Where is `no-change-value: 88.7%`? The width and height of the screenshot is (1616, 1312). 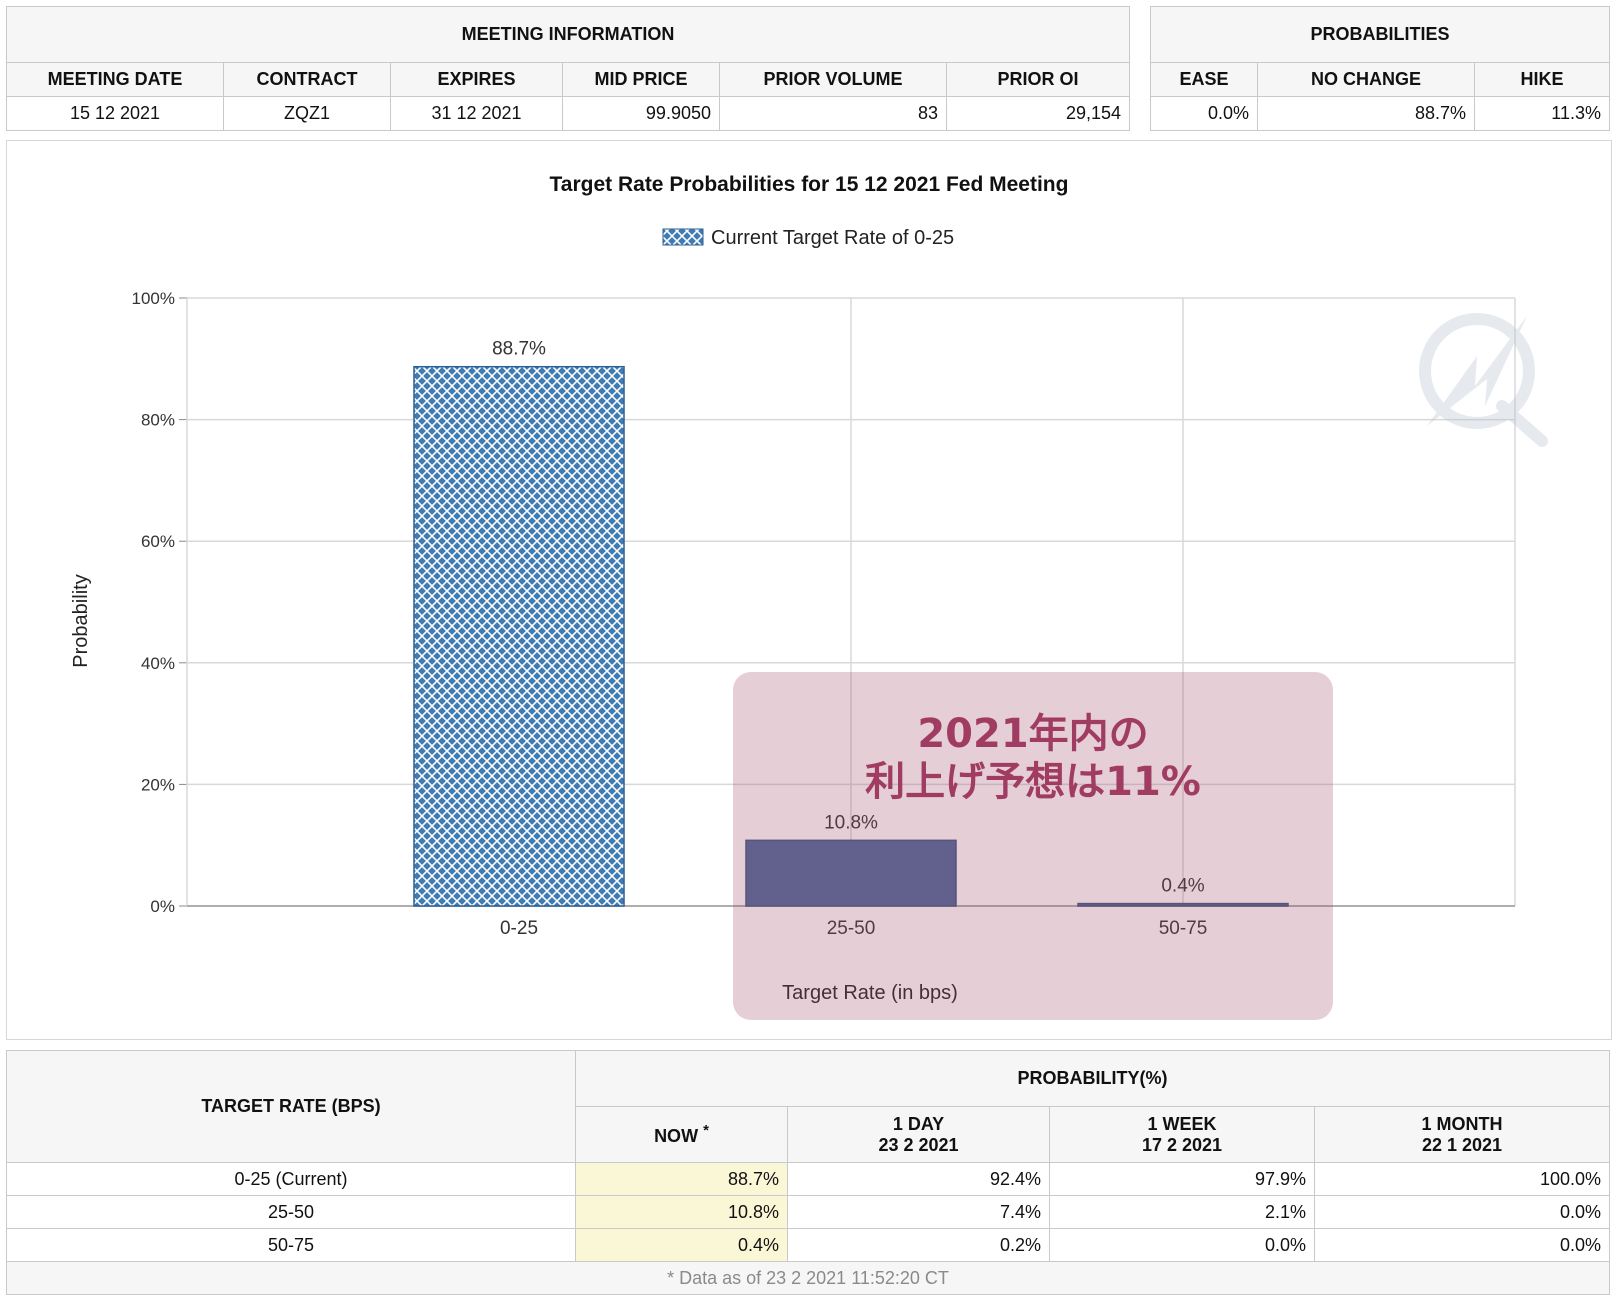 no-change-value: 88.7% is located at coordinates (1366, 113).